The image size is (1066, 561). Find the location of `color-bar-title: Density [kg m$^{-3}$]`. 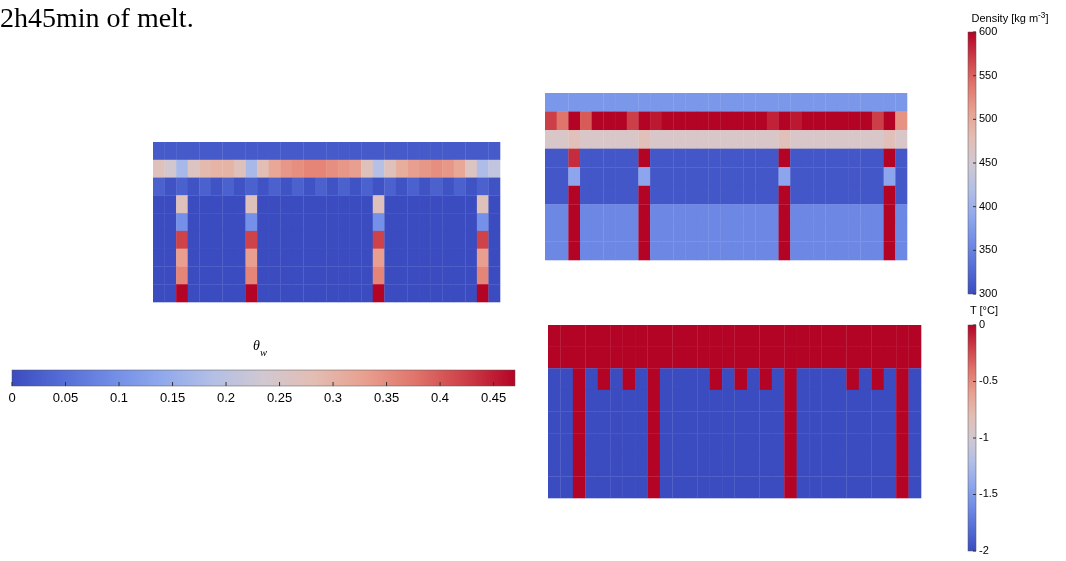

color-bar-title: Density [kg m$^{-3}$] is located at coordinates (1010, 17).